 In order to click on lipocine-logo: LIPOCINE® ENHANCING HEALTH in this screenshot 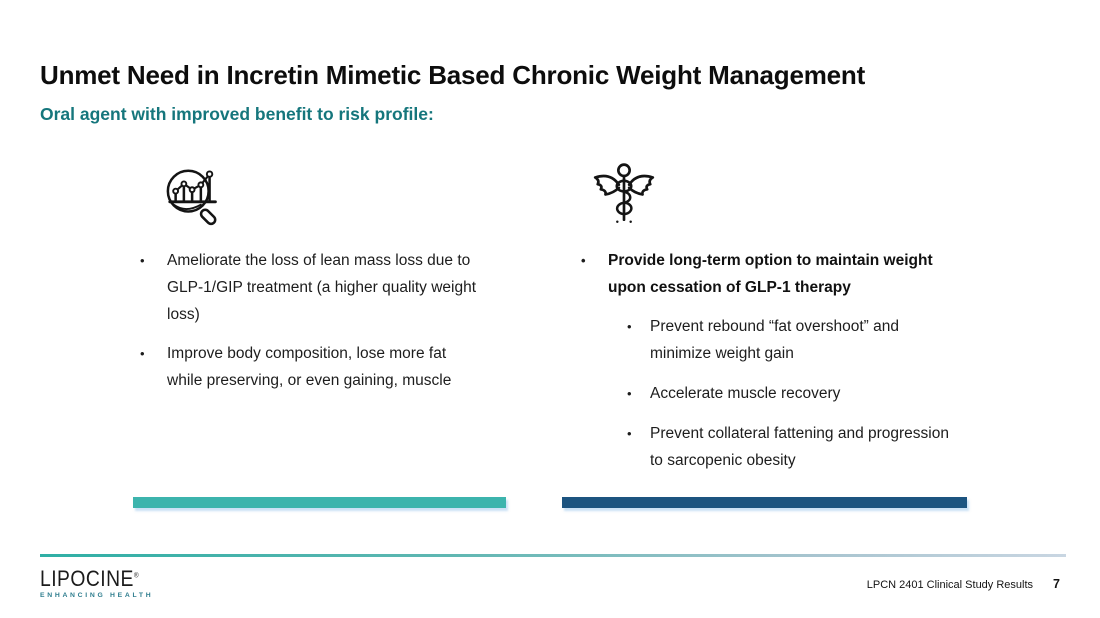, I will do `click(96, 582)`.